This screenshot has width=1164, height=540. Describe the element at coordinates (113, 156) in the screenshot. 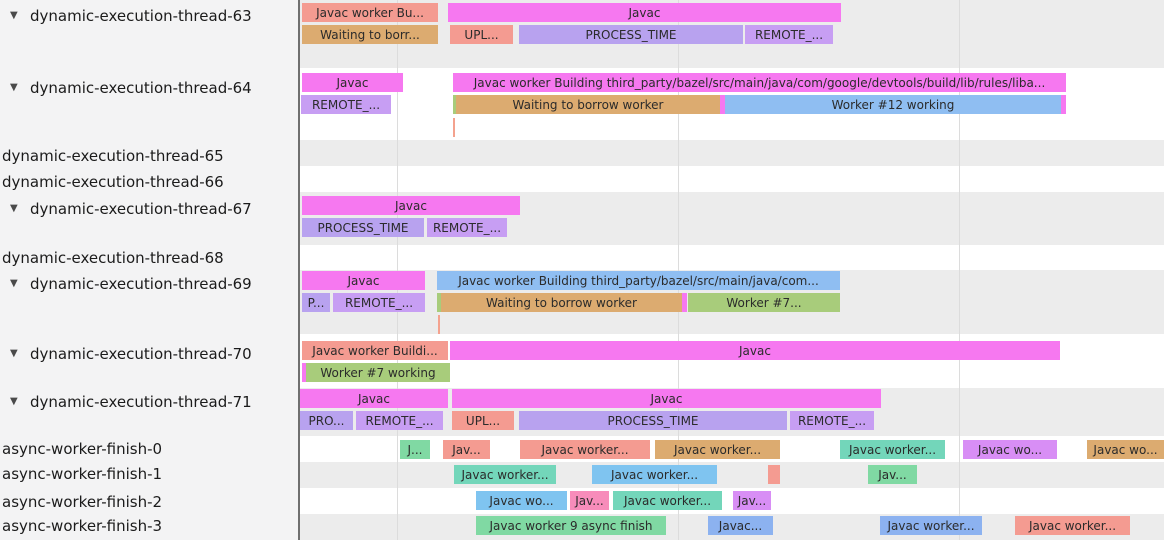

I see `track-label-text: dynamic-execution-thread-65` at that location.